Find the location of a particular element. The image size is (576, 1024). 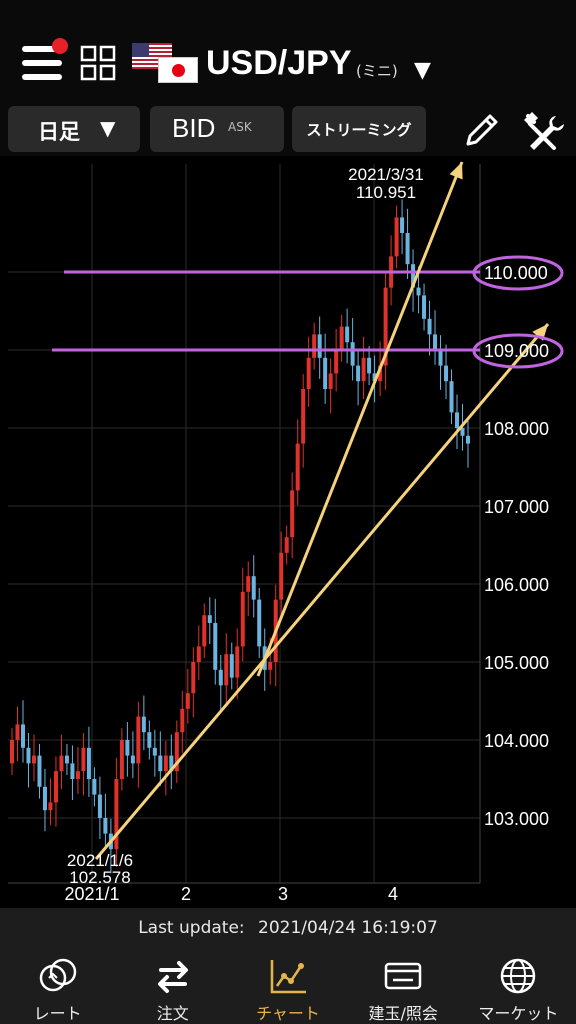

high-marker-value: 110.951 is located at coordinates (386, 192).